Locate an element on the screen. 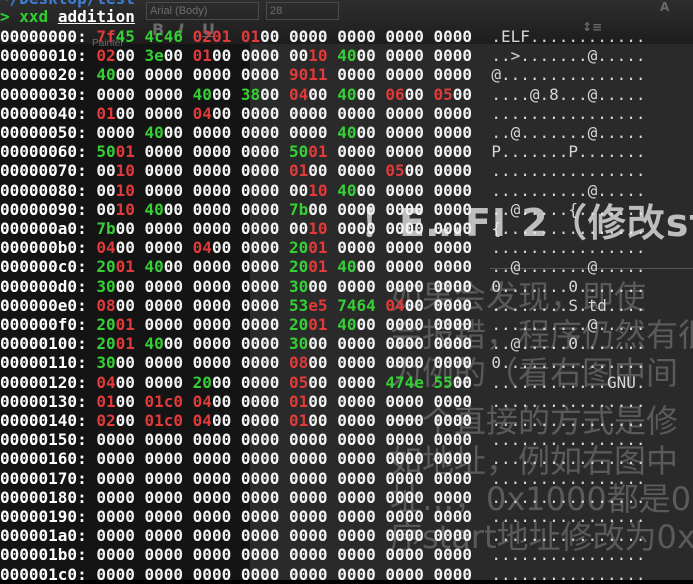 The width and height of the screenshot is (693, 584). hex-offset: 00000060: is located at coordinates (48, 152).